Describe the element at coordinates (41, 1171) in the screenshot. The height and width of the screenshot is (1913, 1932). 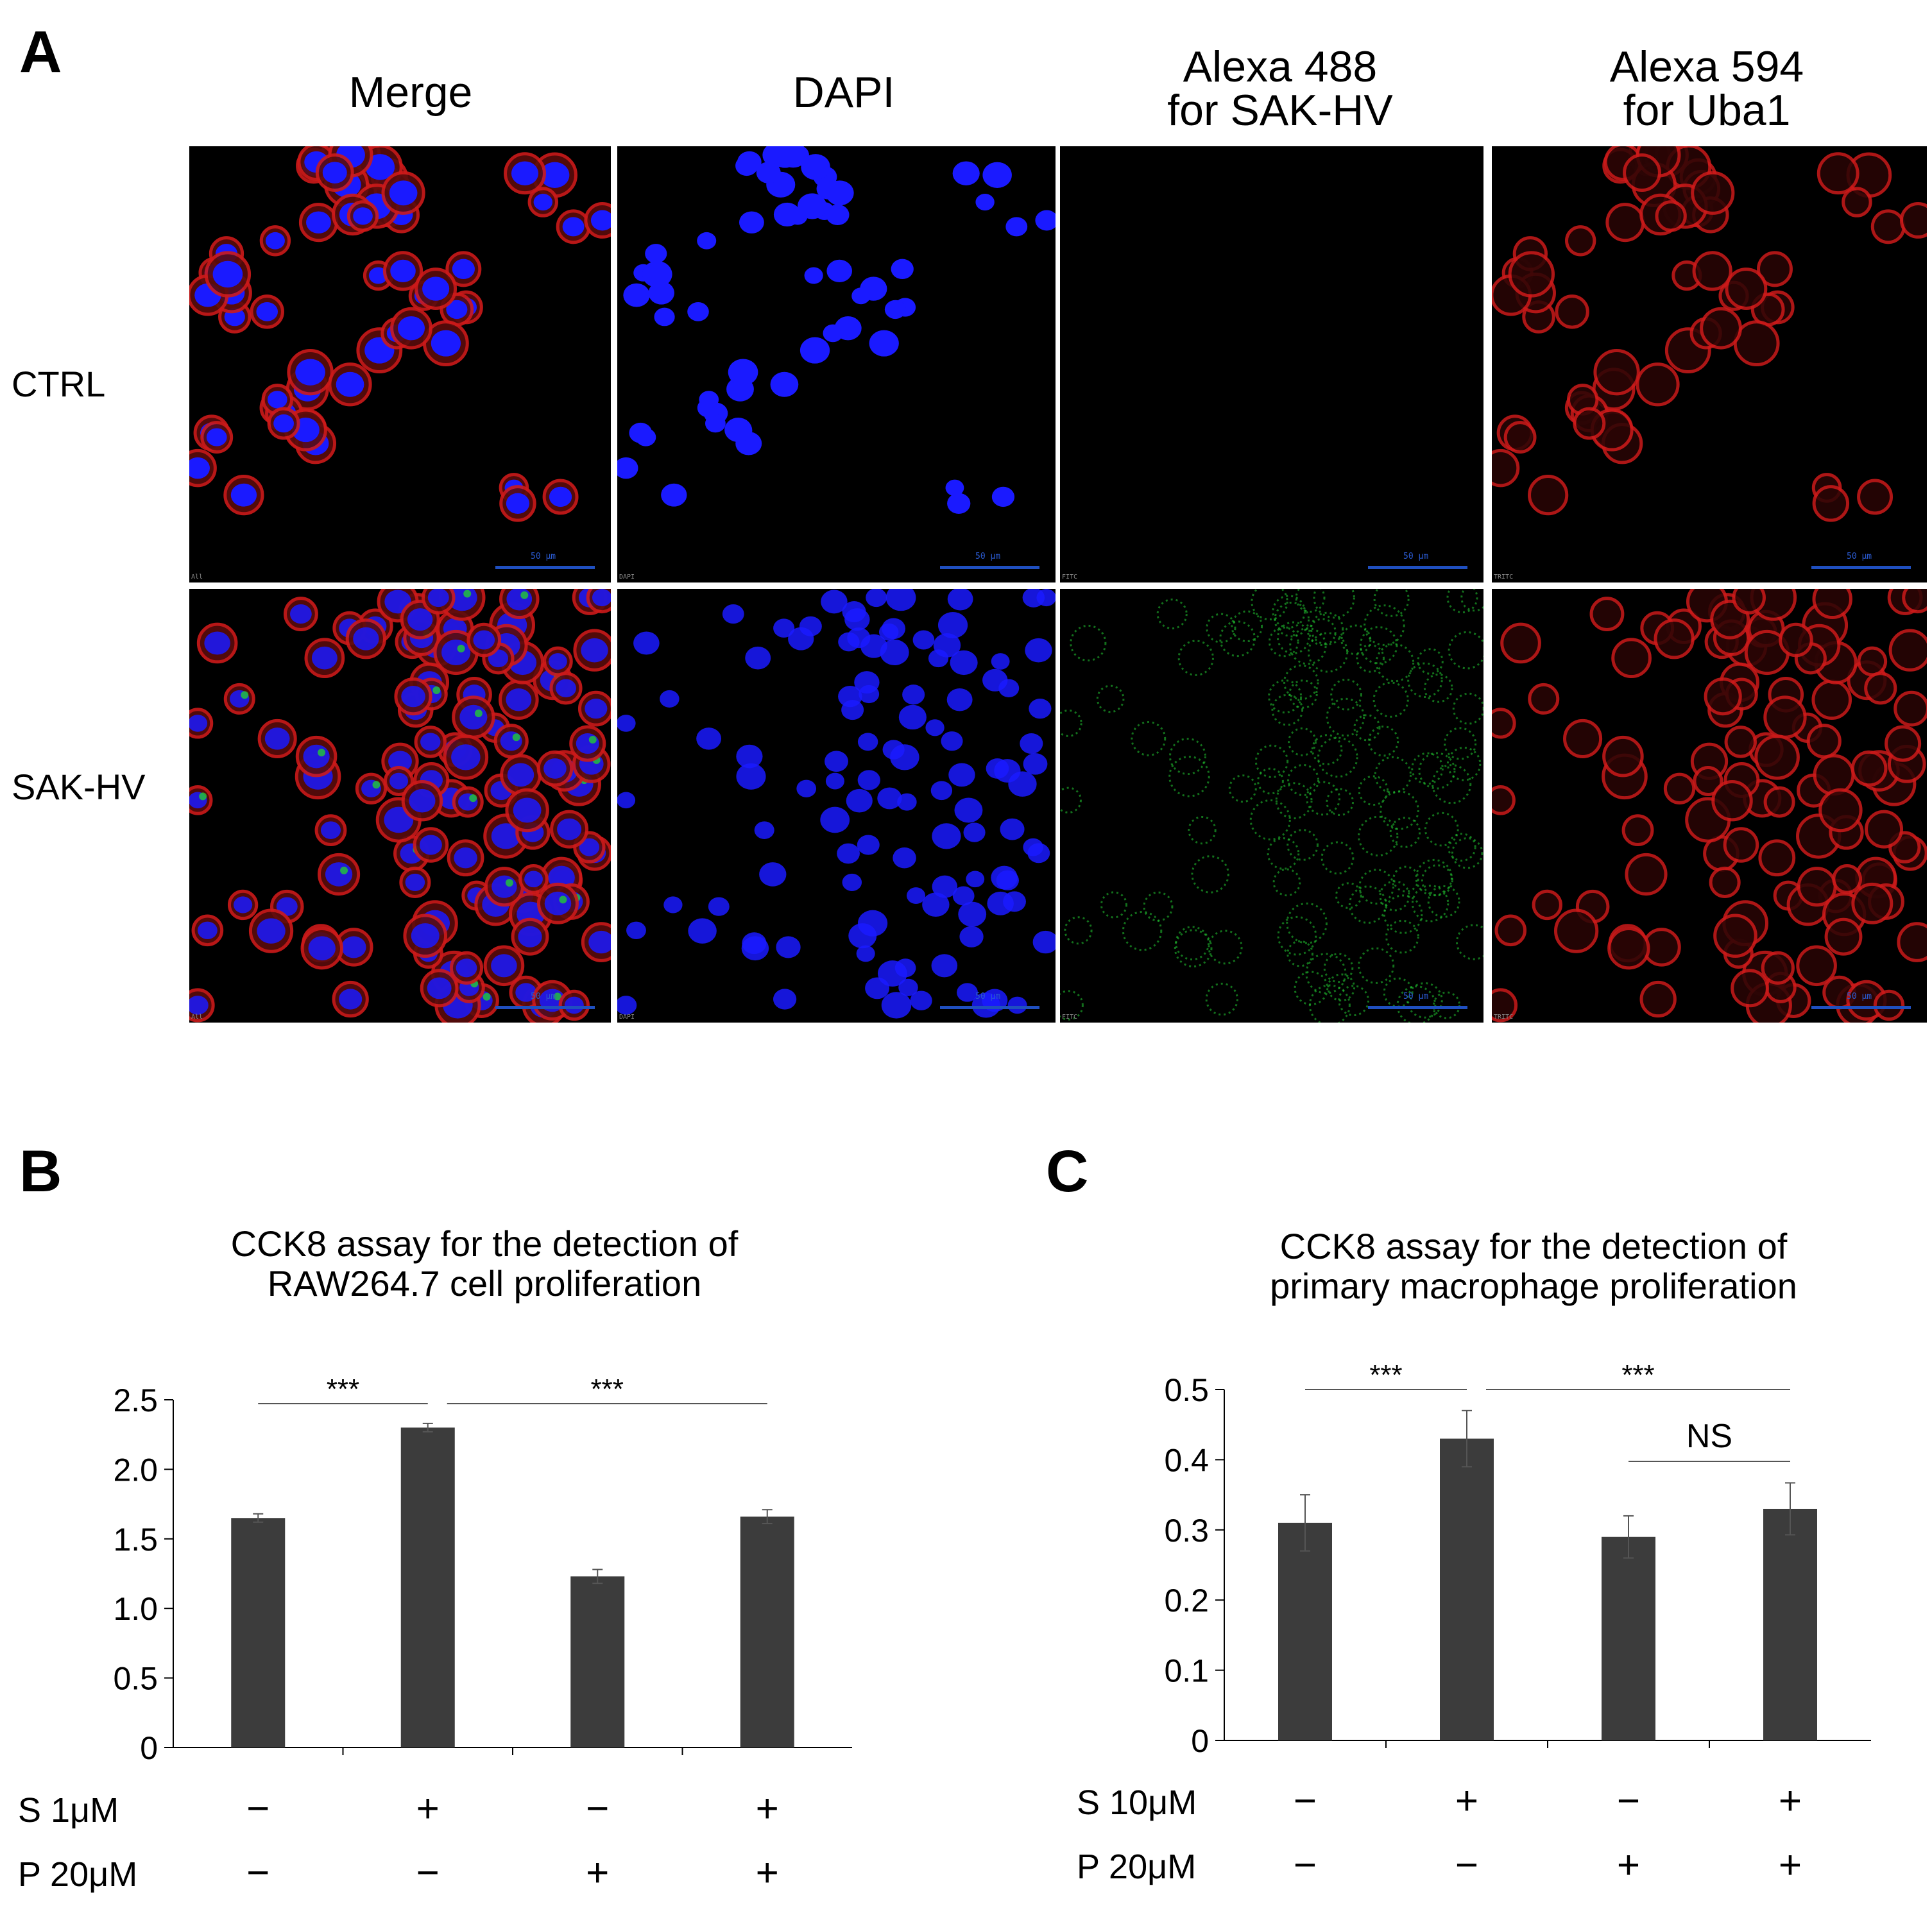
I see `panel-b-letter: B` at that location.